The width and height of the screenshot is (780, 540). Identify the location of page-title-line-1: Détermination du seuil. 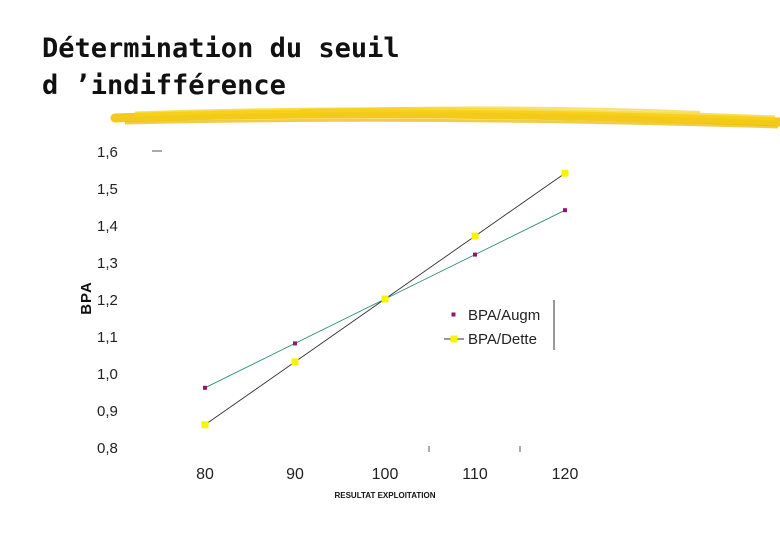
(221, 48).